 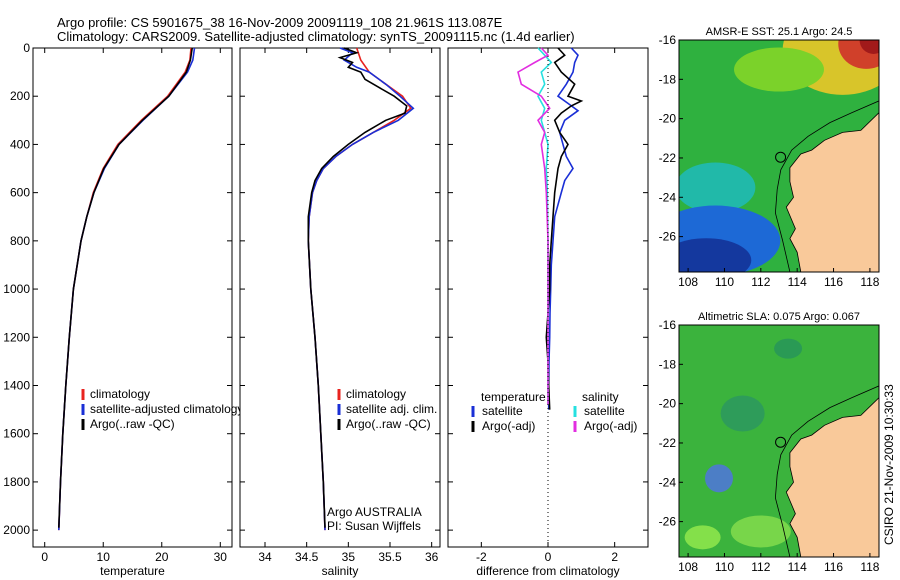 What do you see at coordinates (600, 397) in the screenshot?
I see `legend-title: salinity` at bounding box center [600, 397].